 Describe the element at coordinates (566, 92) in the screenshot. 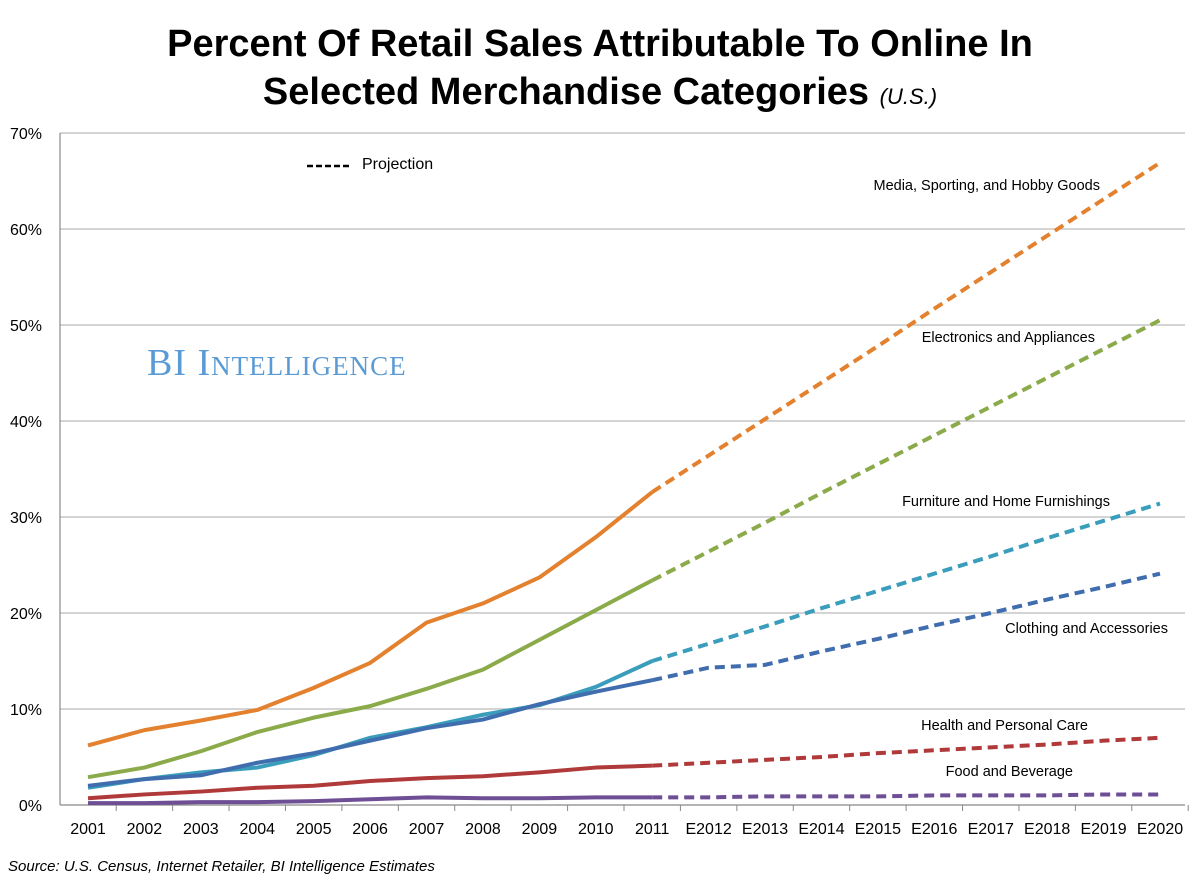

I see `chart-title-line2-text: Selected Merchandise Categories` at that location.